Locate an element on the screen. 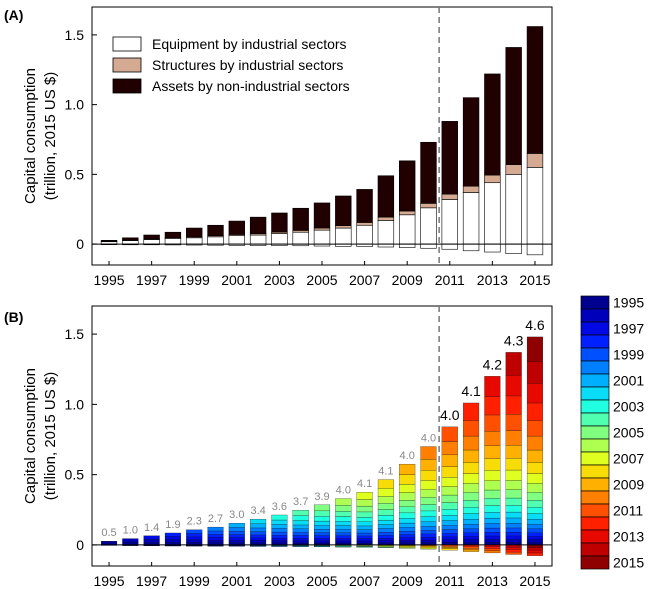 This screenshot has height=589, width=649. vintage-segment-2012-2006 is located at coordinates (471, 488).